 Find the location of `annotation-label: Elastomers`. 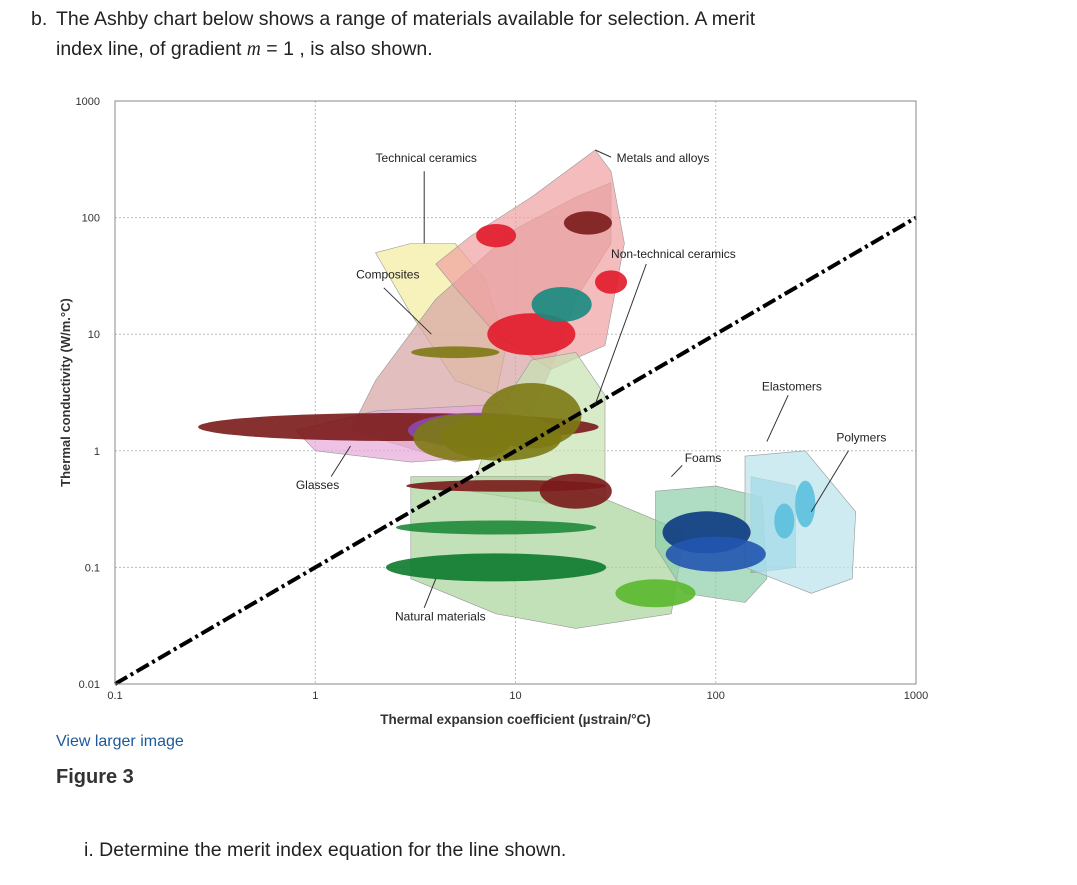

annotation-label: Elastomers is located at coordinates (792, 386).